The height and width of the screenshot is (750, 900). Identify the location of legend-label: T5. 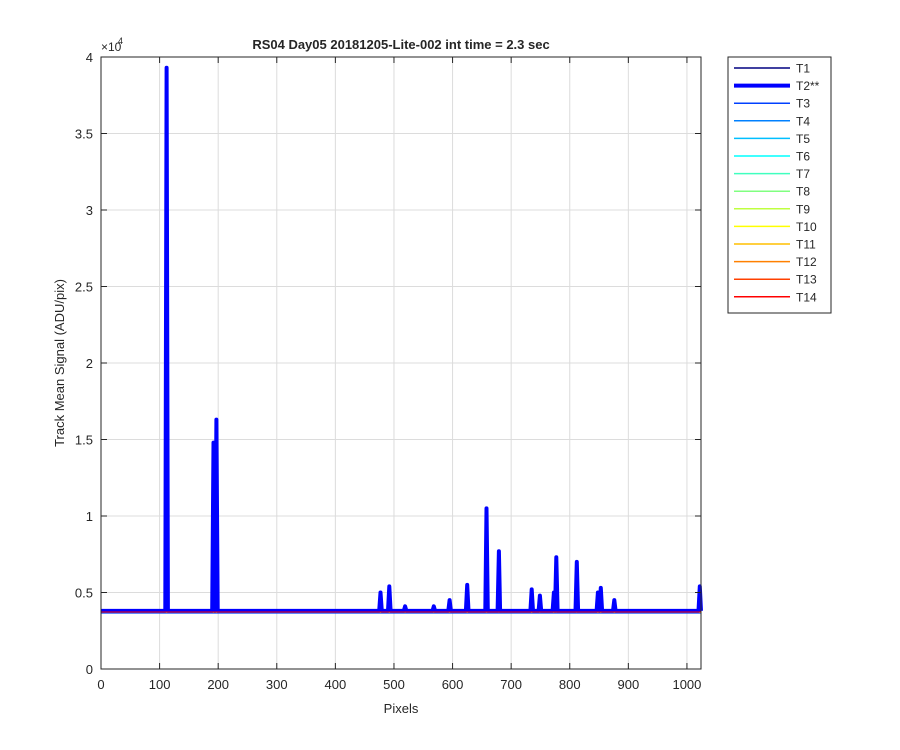
(803, 139).